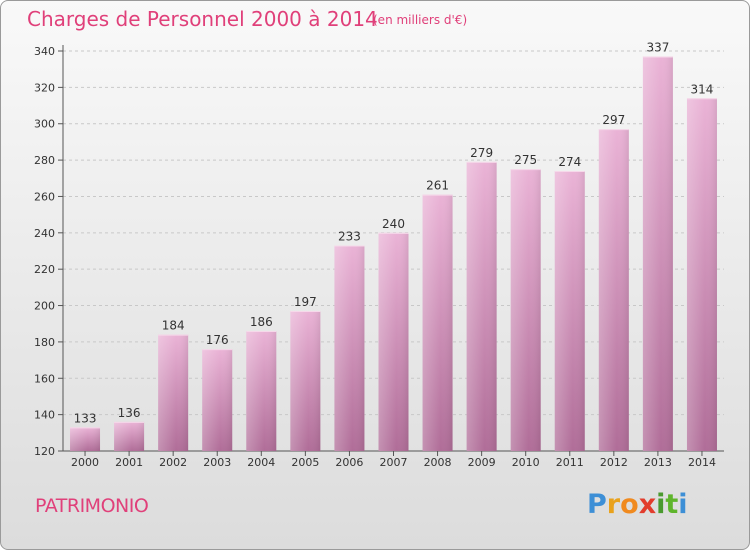 The height and width of the screenshot is (550, 750). What do you see at coordinates (129, 462) in the screenshot?
I see `x-tick-label: 2001` at bounding box center [129, 462].